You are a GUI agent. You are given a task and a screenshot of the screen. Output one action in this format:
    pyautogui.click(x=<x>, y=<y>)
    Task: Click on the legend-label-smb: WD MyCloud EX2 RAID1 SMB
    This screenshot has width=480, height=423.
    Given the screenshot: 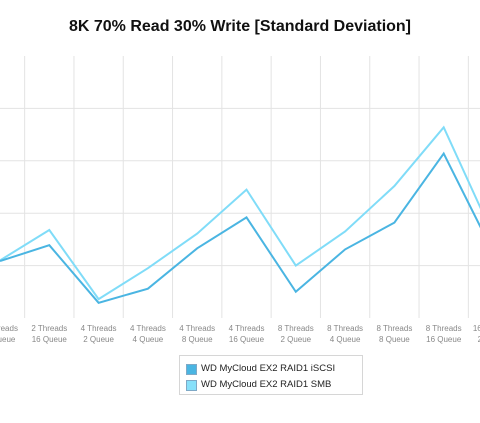 What is the action you would take?
    pyautogui.click(x=266, y=384)
    